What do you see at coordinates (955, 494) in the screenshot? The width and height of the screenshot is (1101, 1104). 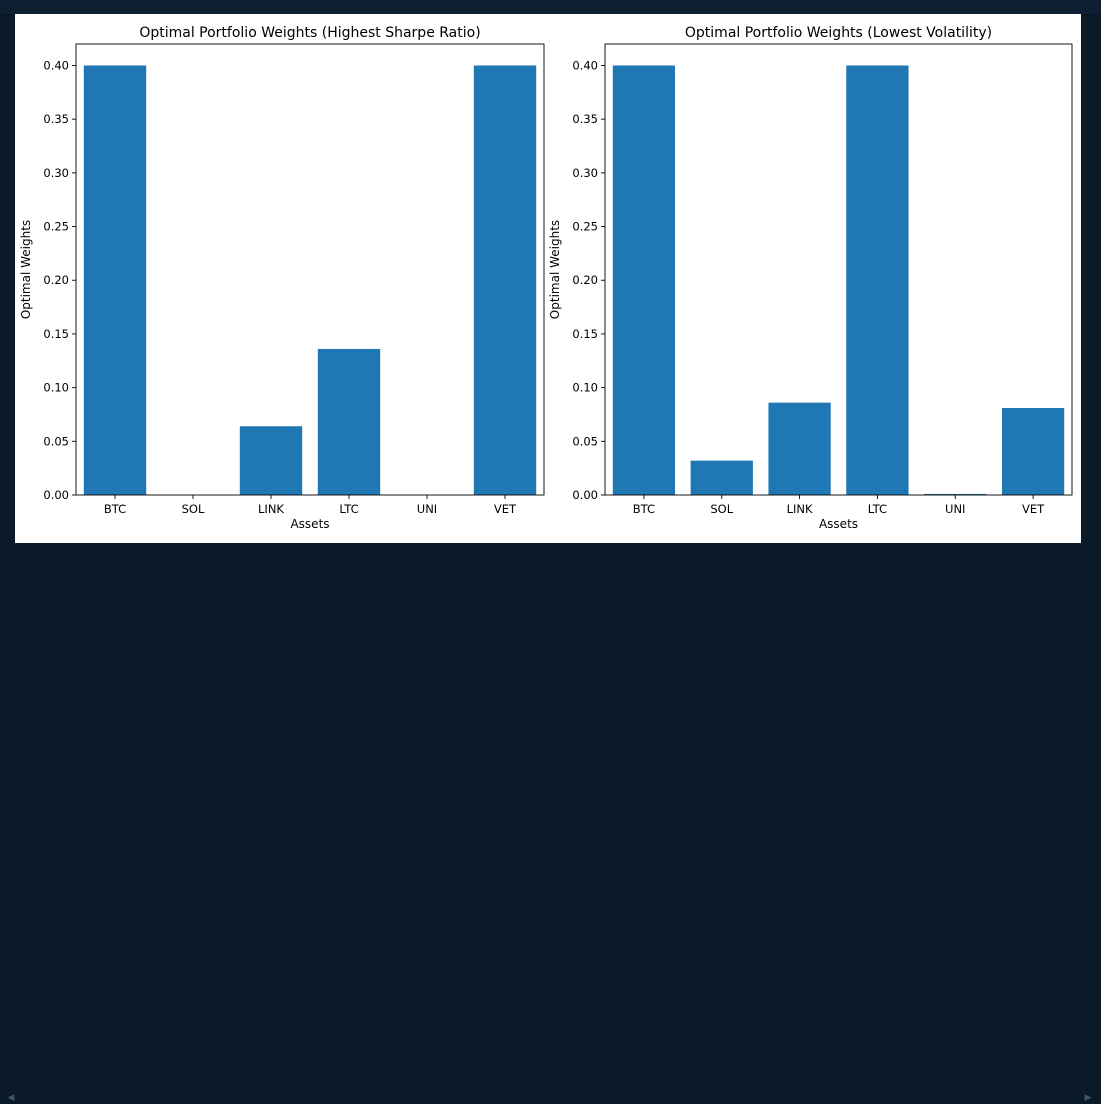 I see `bar-uni` at bounding box center [955, 494].